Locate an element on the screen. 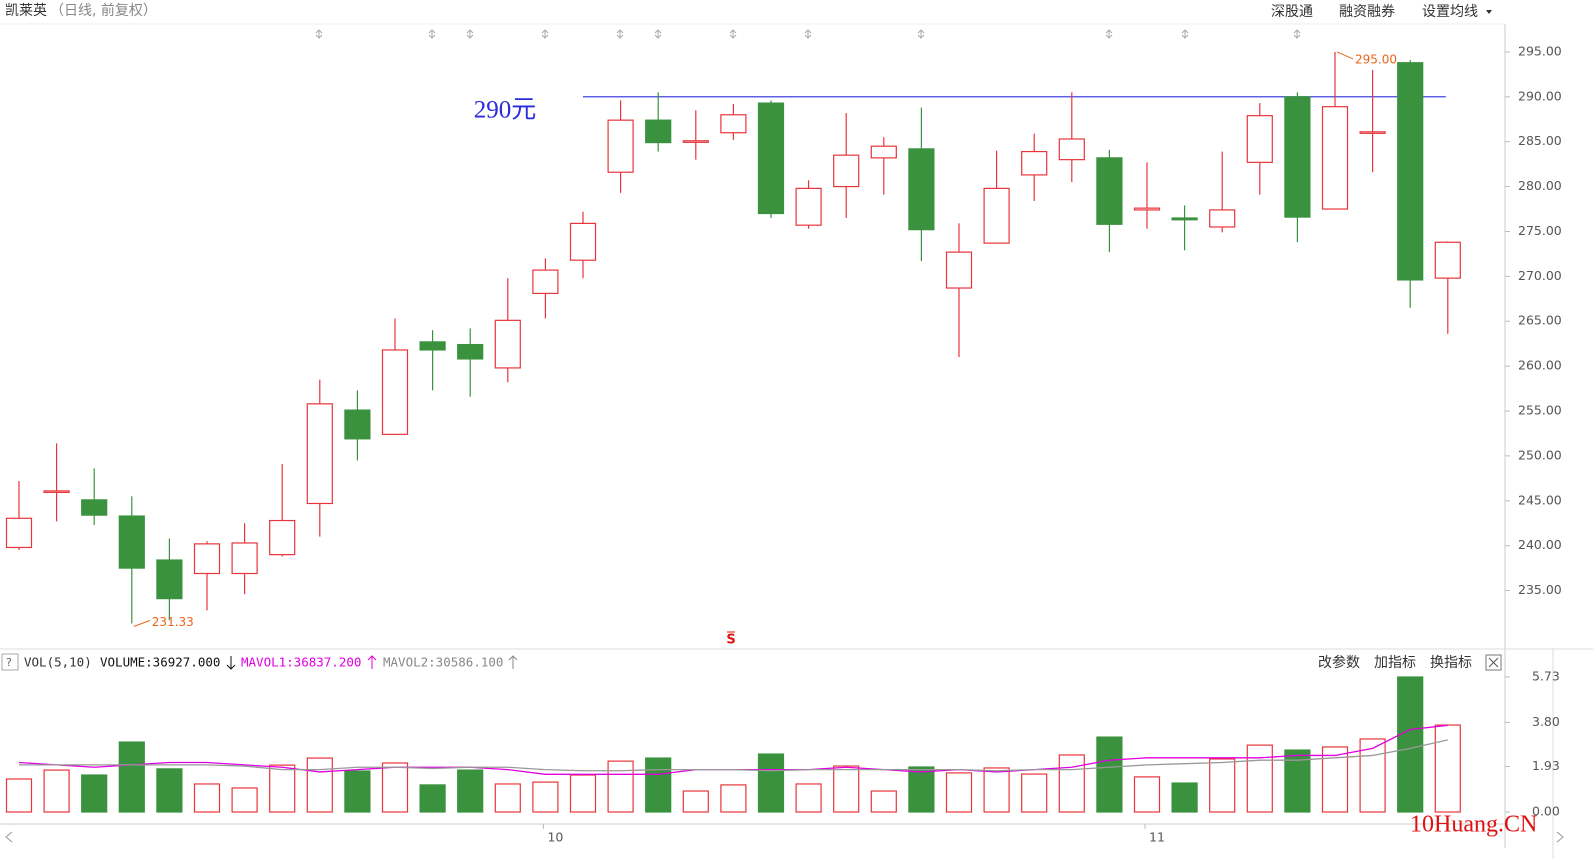  watermark: 10Huang.CN is located at coordinates (1473, 825).